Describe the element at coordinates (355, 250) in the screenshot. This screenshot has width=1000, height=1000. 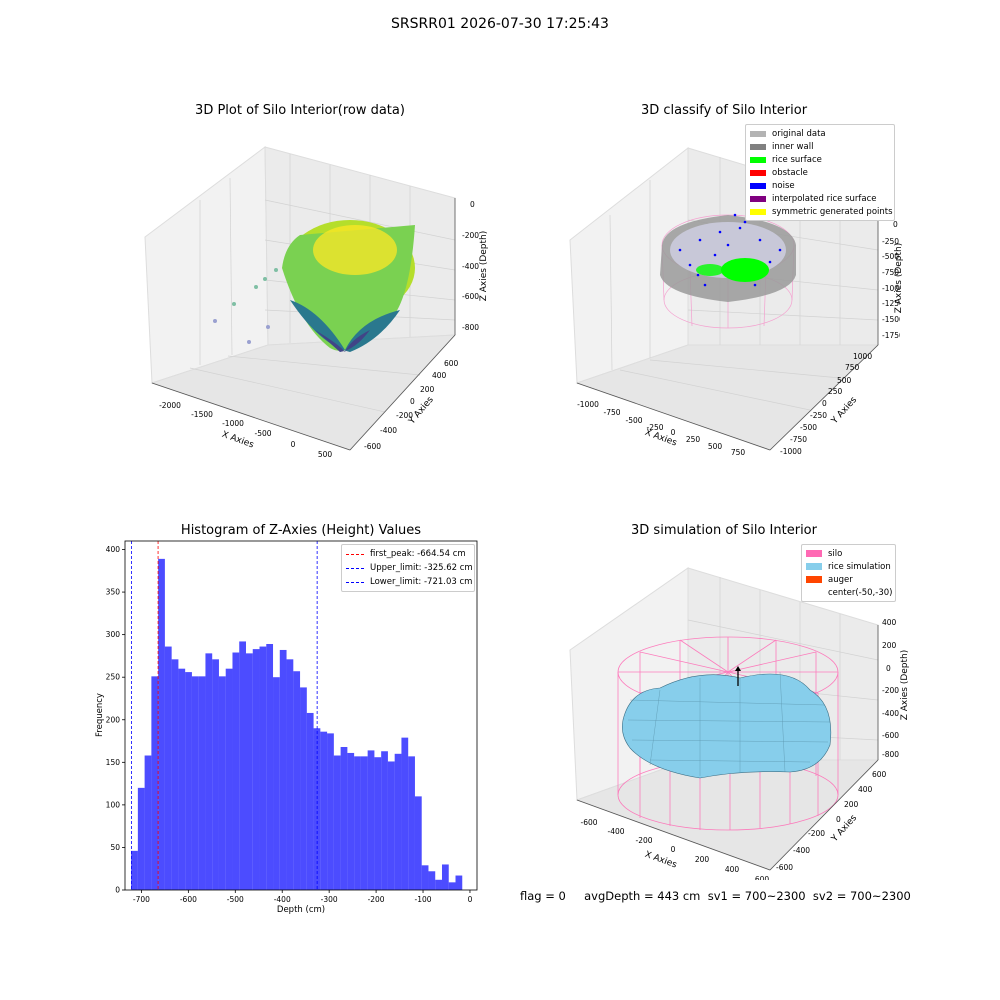
I see `raw-surface-high` at that location.